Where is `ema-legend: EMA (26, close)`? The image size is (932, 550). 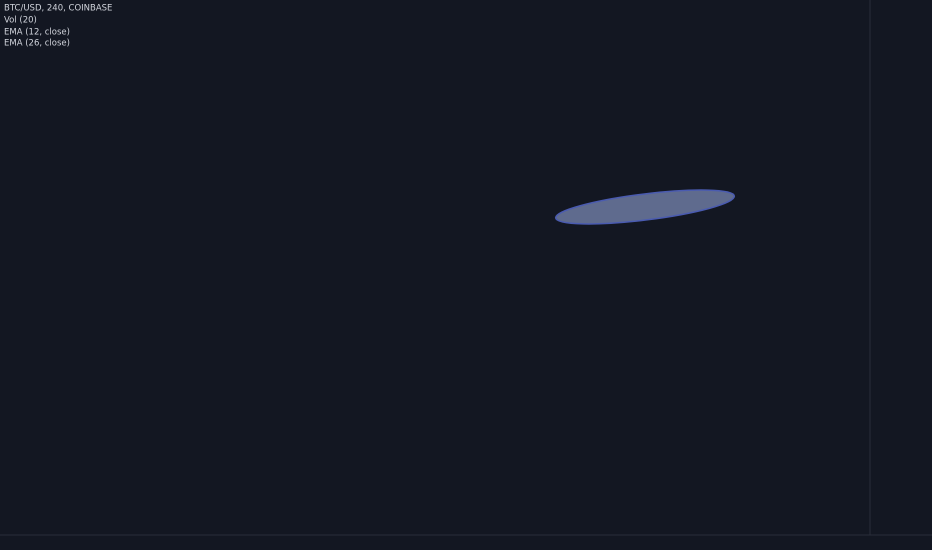
ema-legend: EMA (26, close) is located at coordinates (37, 44).